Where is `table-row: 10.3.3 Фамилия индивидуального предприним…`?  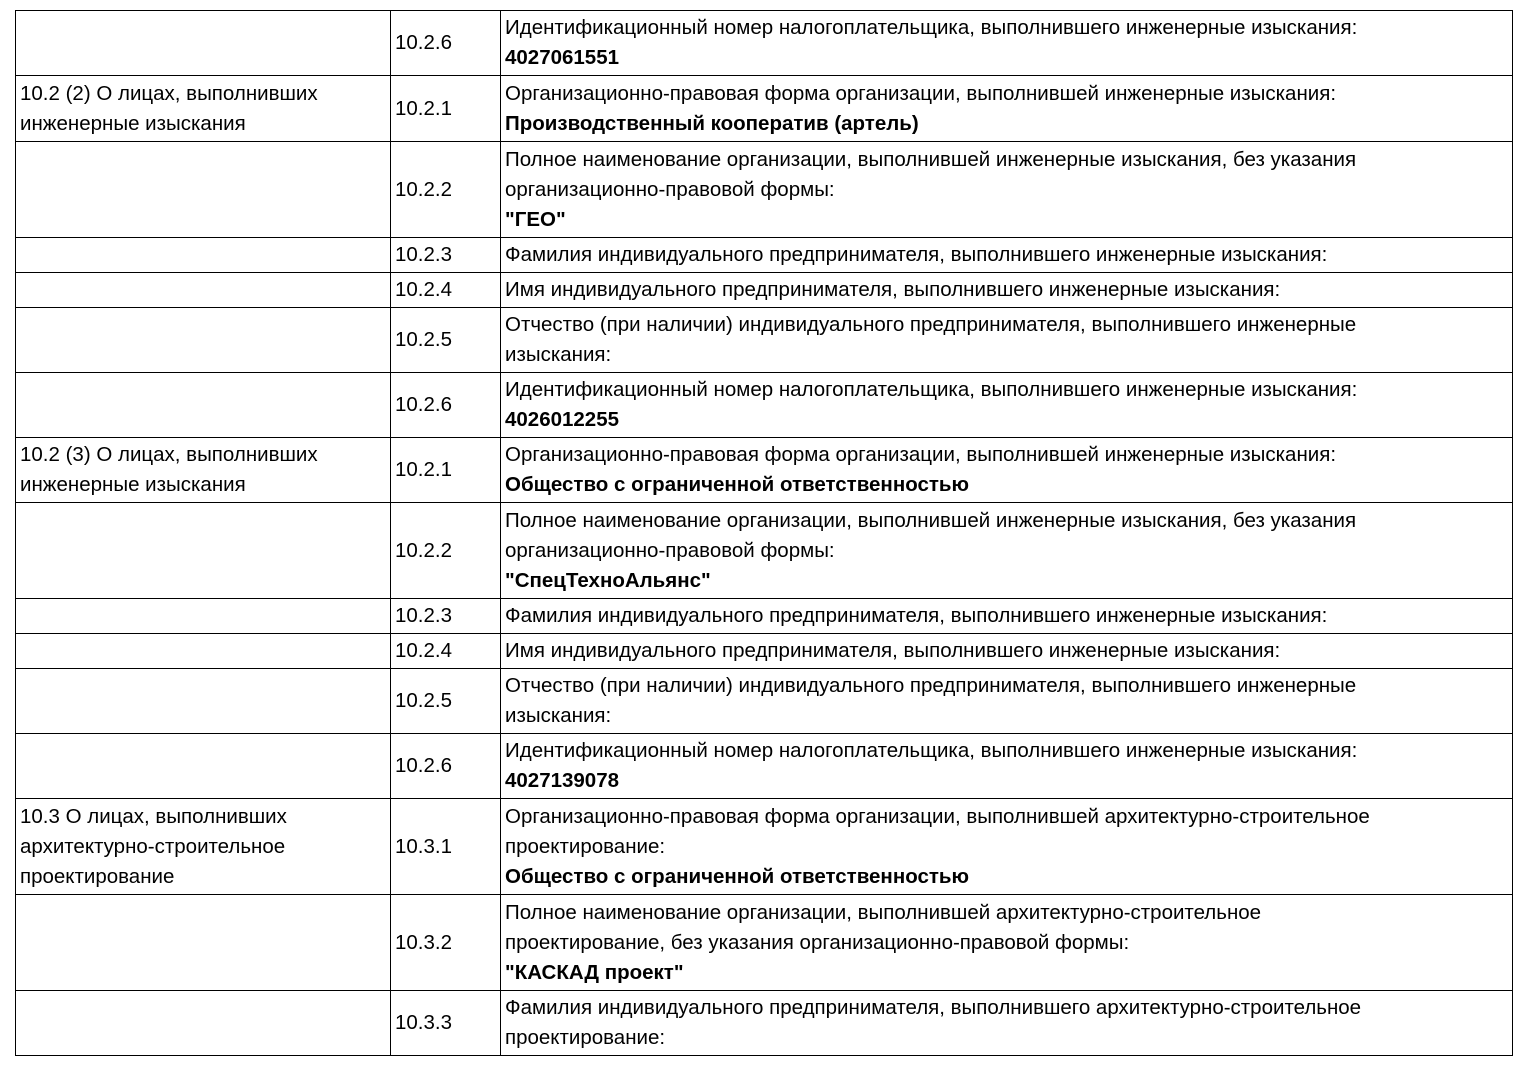
table-row: 10.3.3 Фамилия индивидуального предприним… is located at coordinates (764, 1023).